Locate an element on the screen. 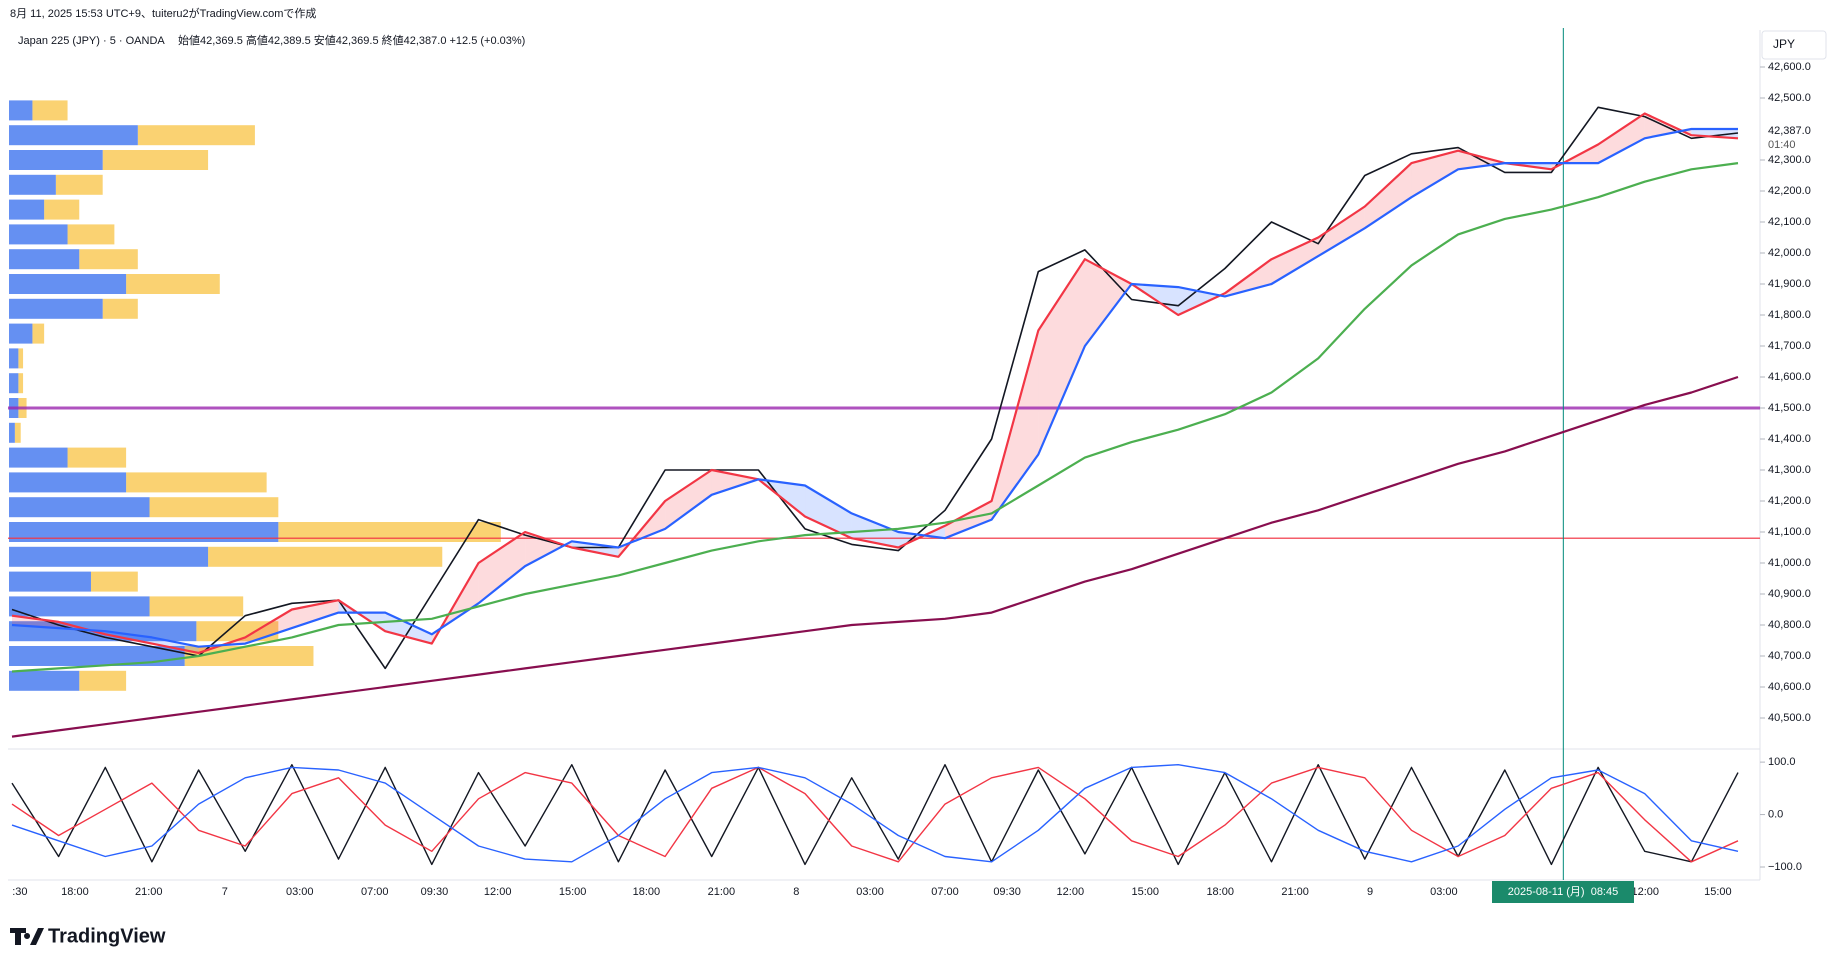  y-tick-label: 41,500.0 is located at coordinates (1789, 408).